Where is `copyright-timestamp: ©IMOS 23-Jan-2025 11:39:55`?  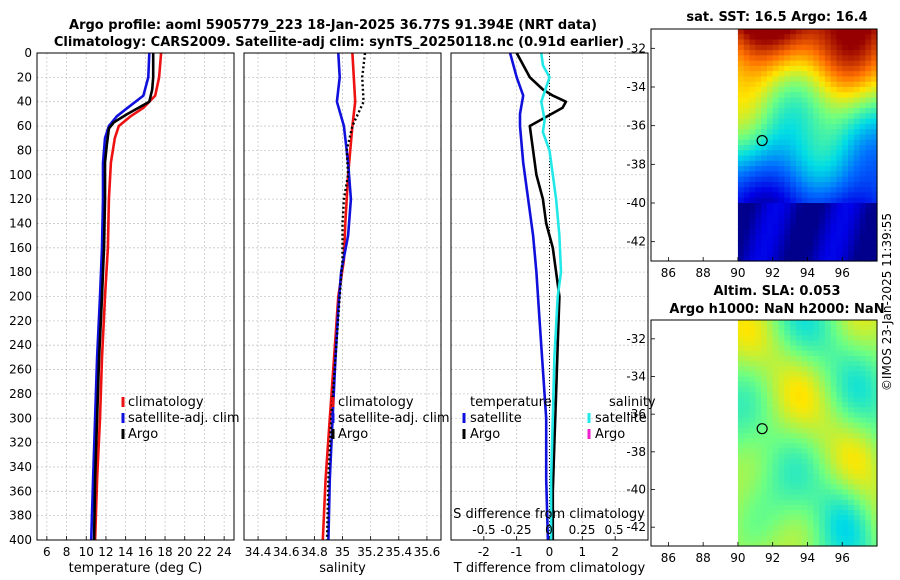
copyright-timestamp: ©IMOS 23-Jan-2025 11:39:55 is located at coordinates (887, 302).